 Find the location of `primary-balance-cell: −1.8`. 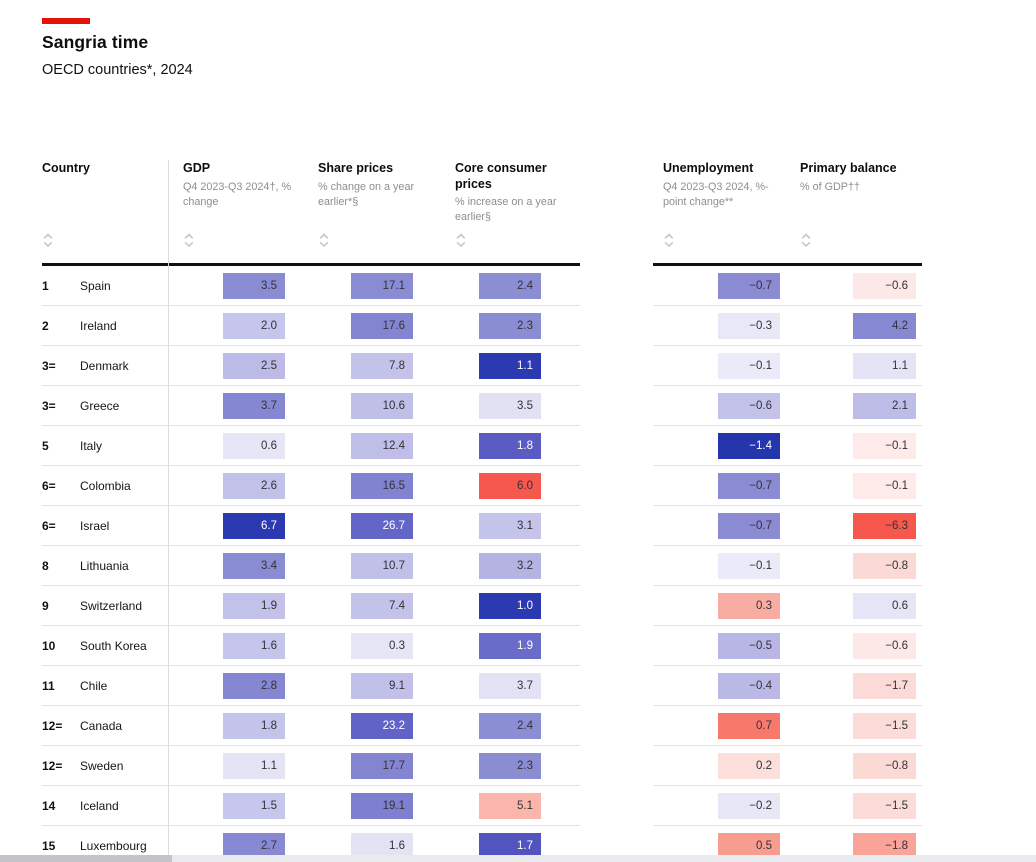

primary-balance-cell: −1.8 is located at coordinates (884, 846).